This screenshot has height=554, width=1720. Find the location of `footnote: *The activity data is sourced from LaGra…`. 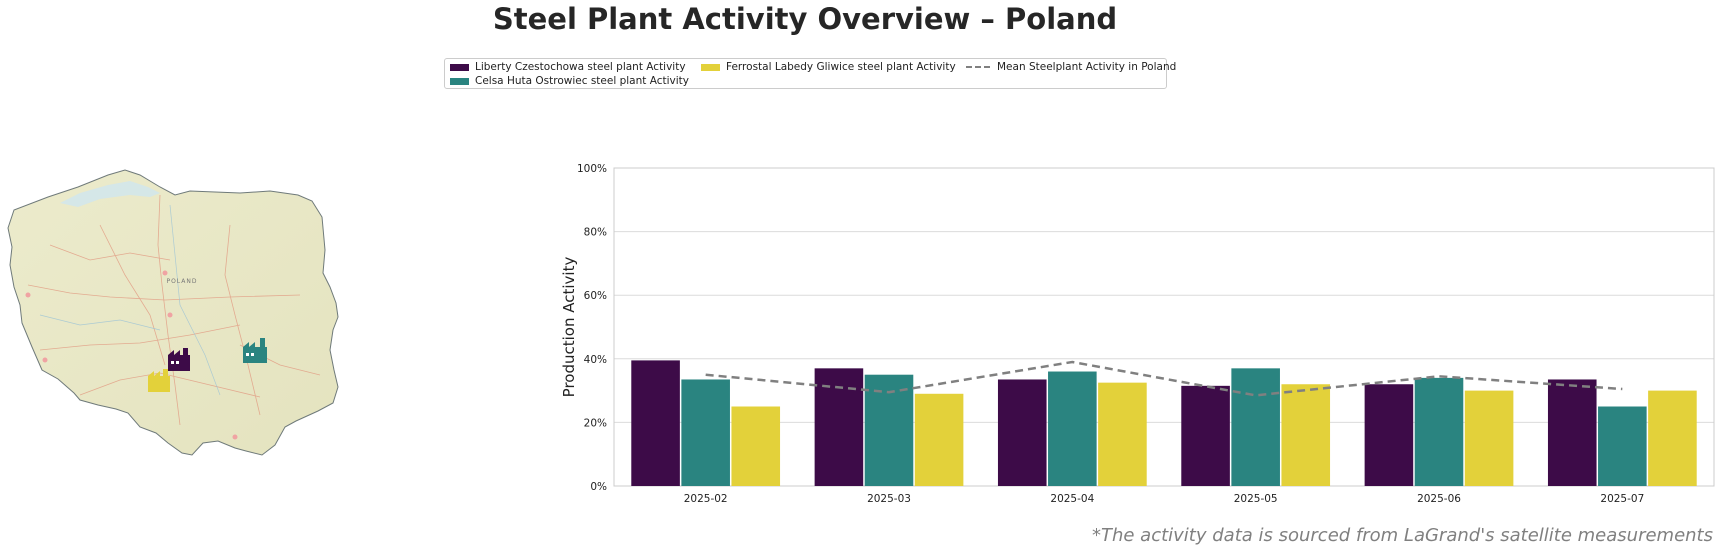

footnote: *The activity data is sourced from LaGra… is located at coordinates (1402, 535).